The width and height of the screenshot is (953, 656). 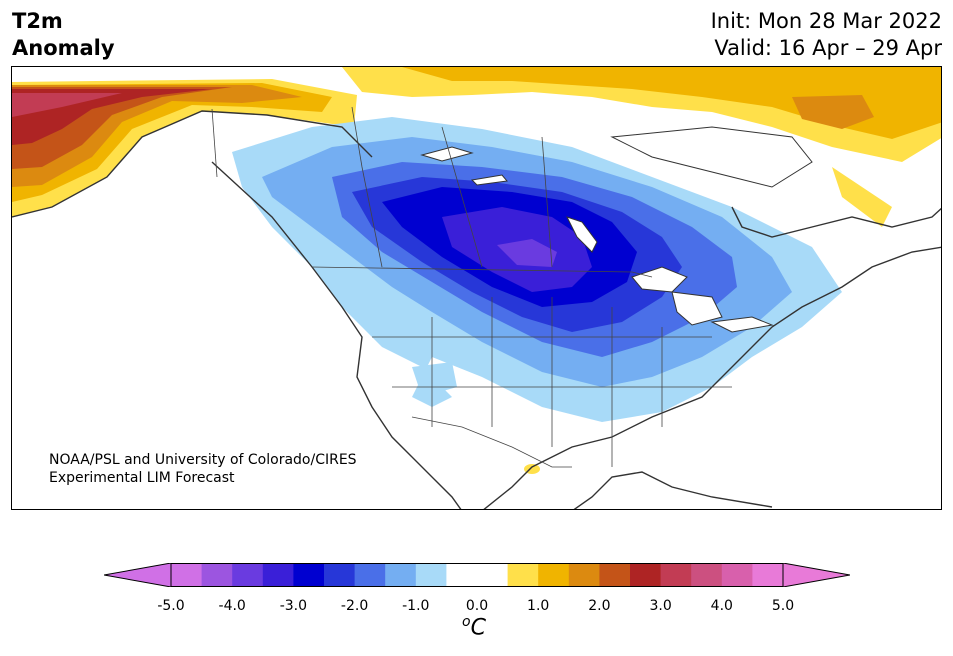 What do you see at coordinates (826, 21) in the screenshot?
I see `init-date: Init: Mon 28 Mar 2022` at bounding box center [826, 21].